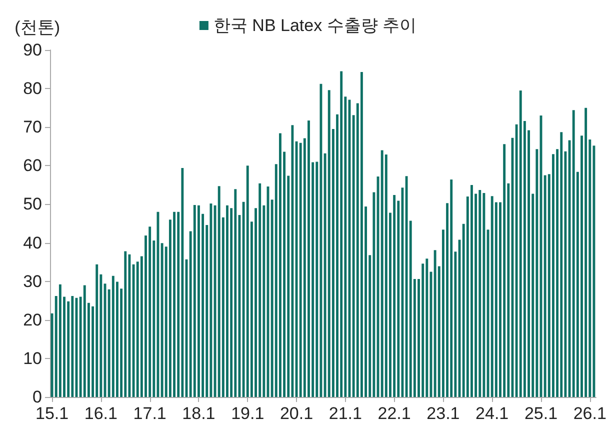  I want to click on y-tick-label: 90, so click(32, 50).